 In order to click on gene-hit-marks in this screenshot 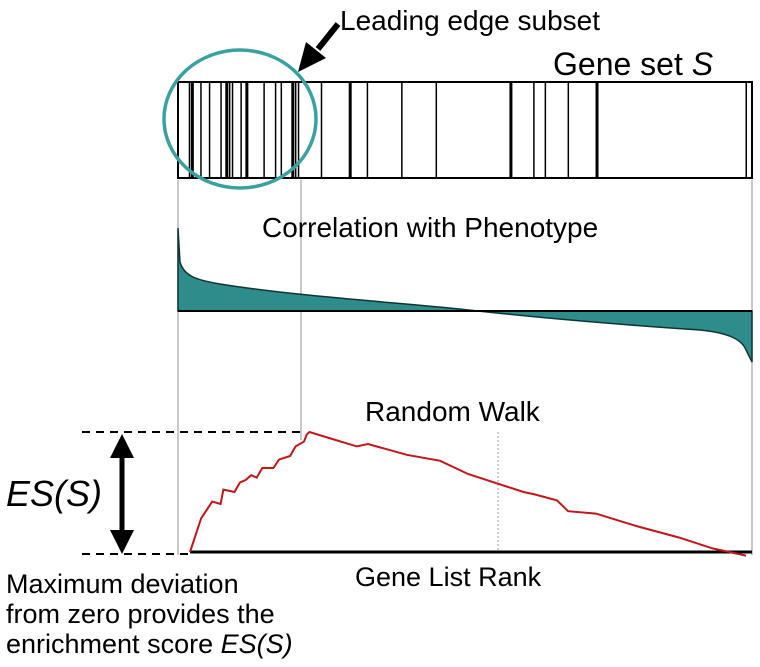, I will do `click(468, 130)`.